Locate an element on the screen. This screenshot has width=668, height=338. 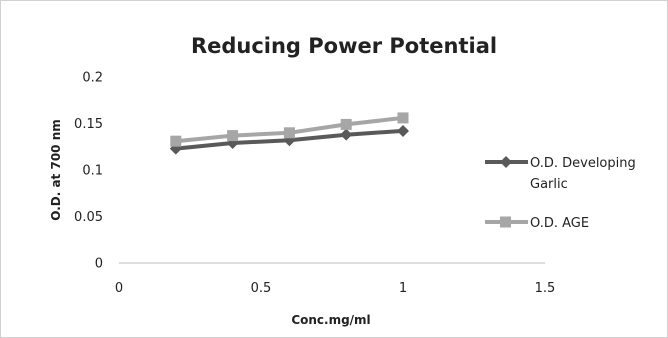
legend: O.D. Developing Garlic O.D. AGE is located at coordinates (560, 193).